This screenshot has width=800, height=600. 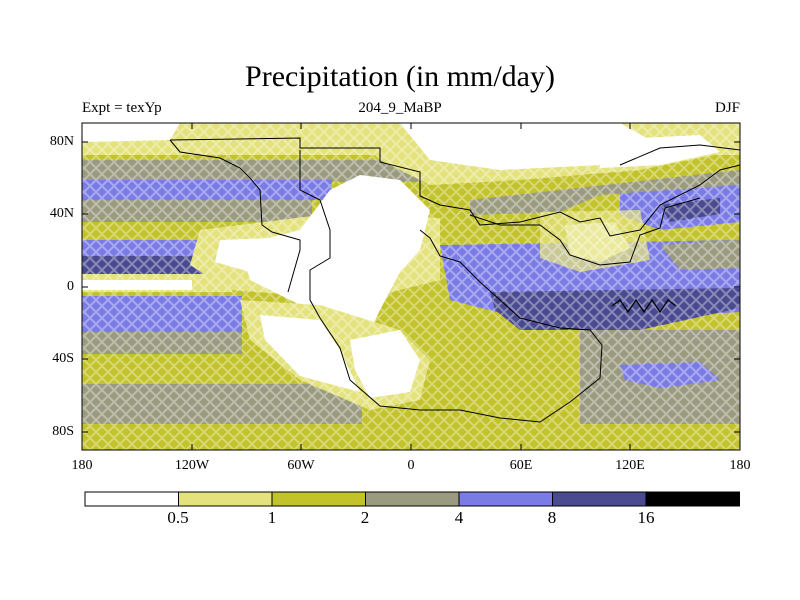 What do you see at coordinates (122, 108) in the screenshot?
I see `experiment-label: Expt = texYp` at bounding box center [122, 108].